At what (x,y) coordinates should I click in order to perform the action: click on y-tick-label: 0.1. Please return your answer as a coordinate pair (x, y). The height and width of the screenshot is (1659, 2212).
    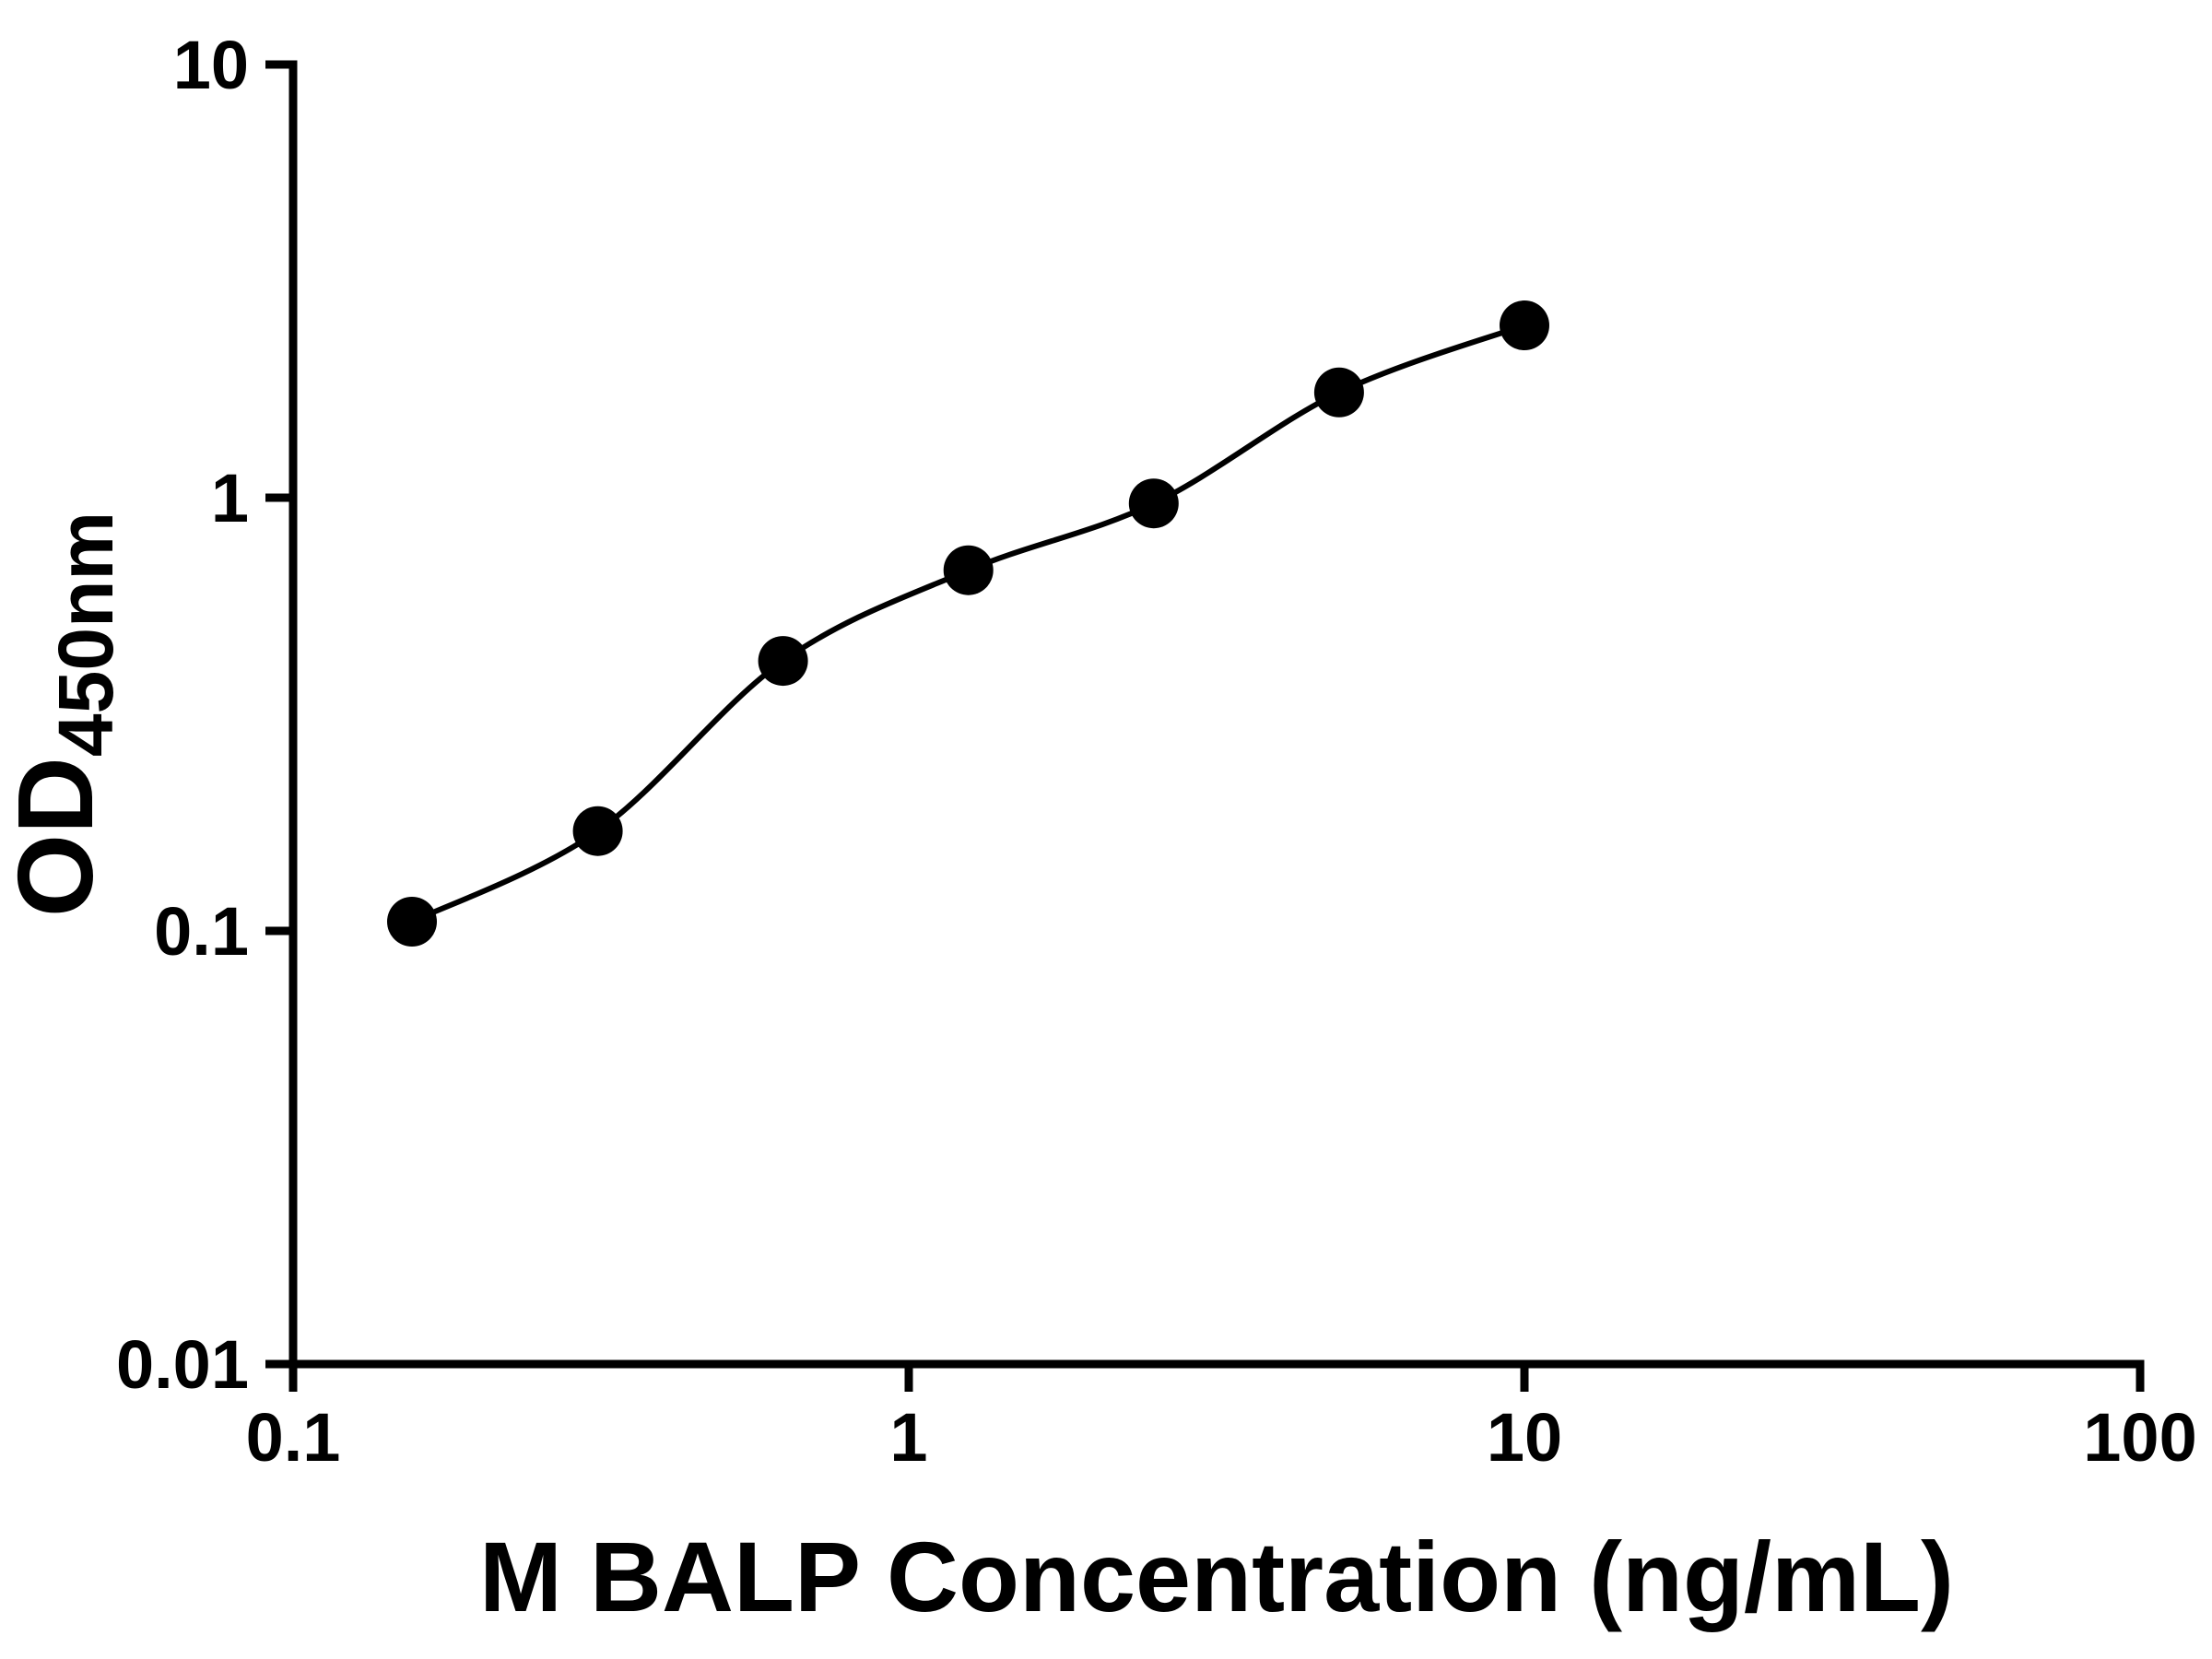
    Looking at the image, I should click on (201, 931).